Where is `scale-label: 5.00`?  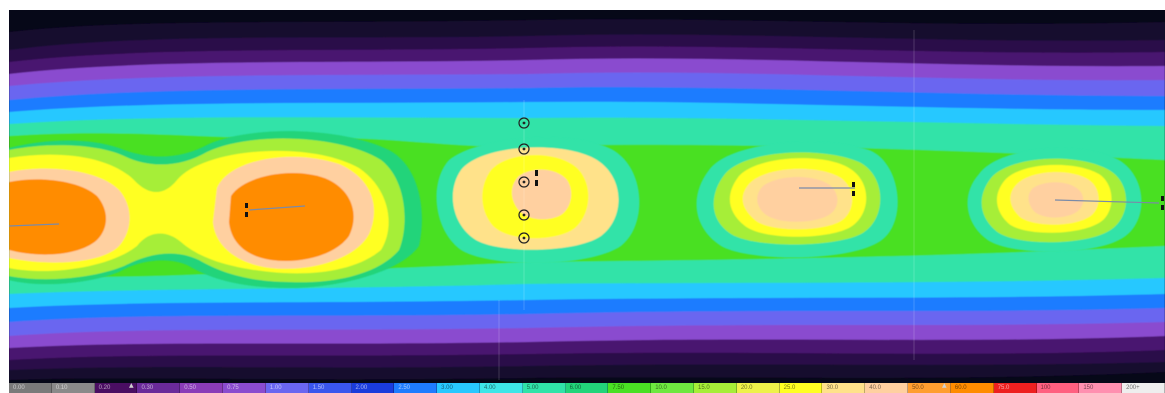
scale-label: 5.00 is located at coordinates (532, 388).